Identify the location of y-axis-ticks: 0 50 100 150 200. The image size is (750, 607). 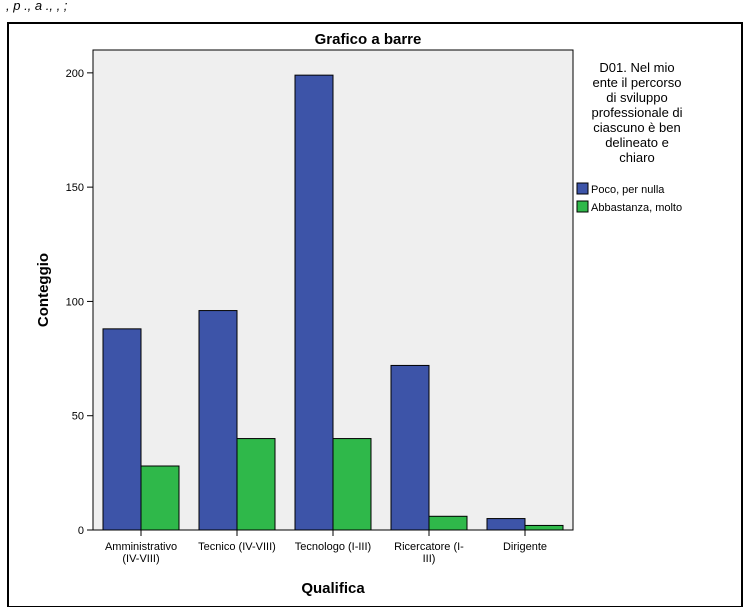
(79, 302).